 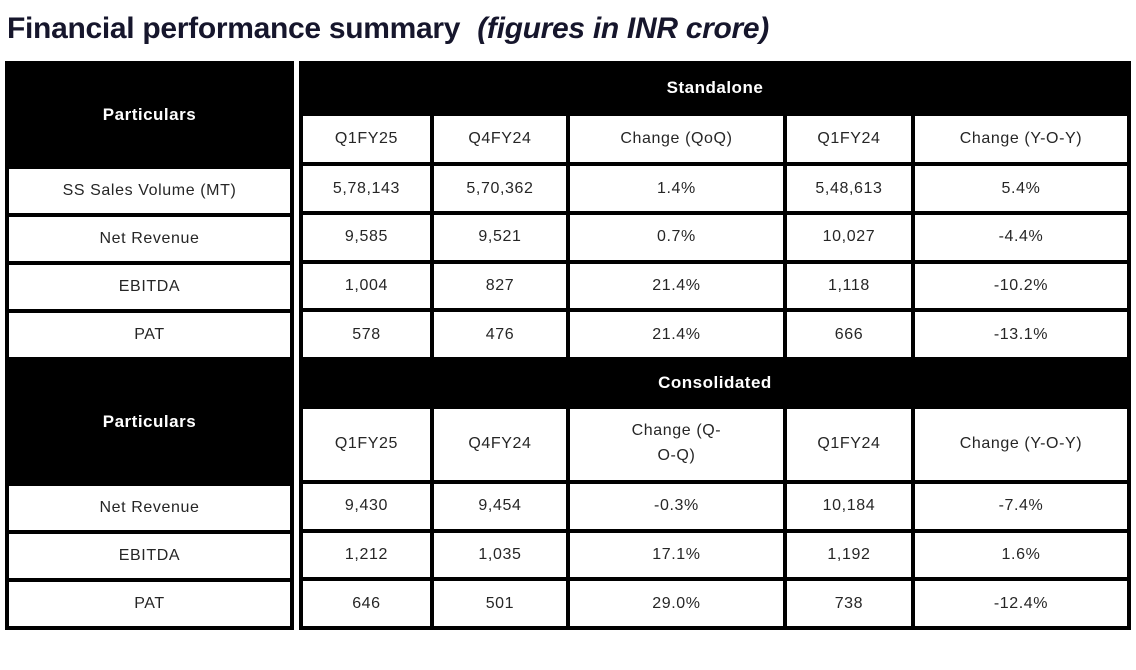 What do you see at coordinates (715, 88) in the screenshot?
I see `standalone-section-header: Standalone` at bounding box center [715, 88].